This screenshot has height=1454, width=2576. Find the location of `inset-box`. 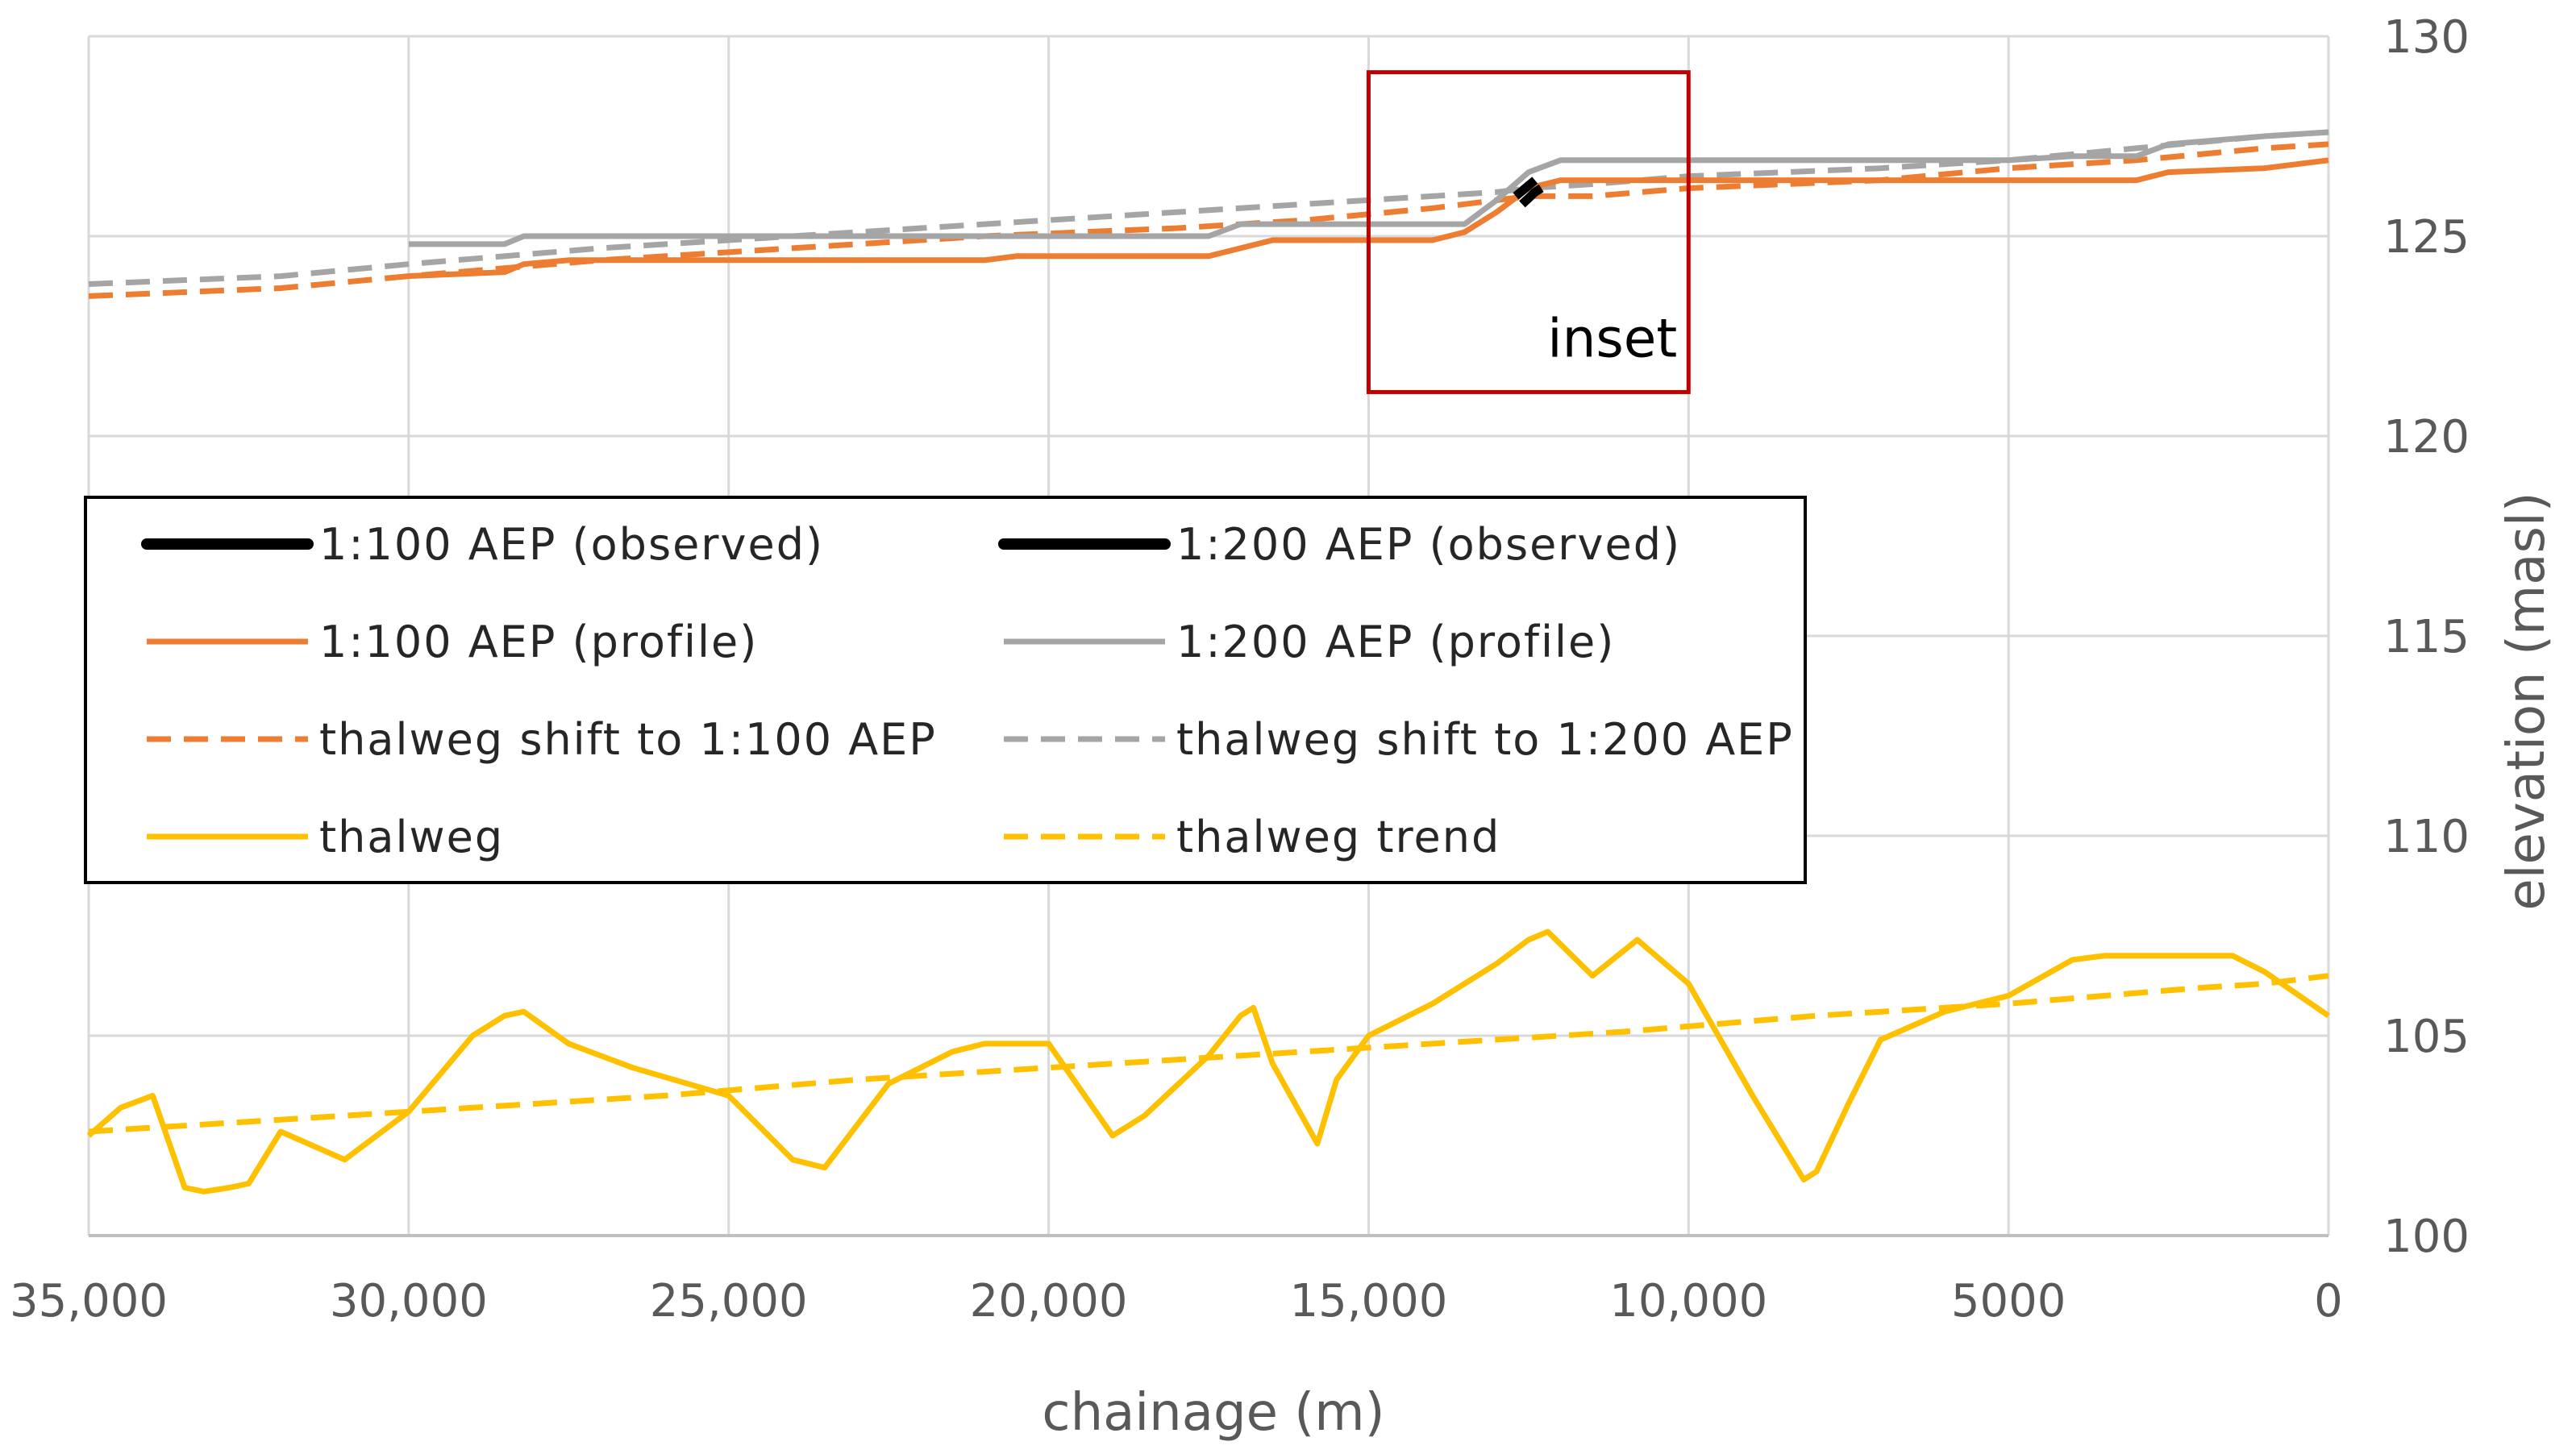

inset-box is located at coordinates (1528, 232).